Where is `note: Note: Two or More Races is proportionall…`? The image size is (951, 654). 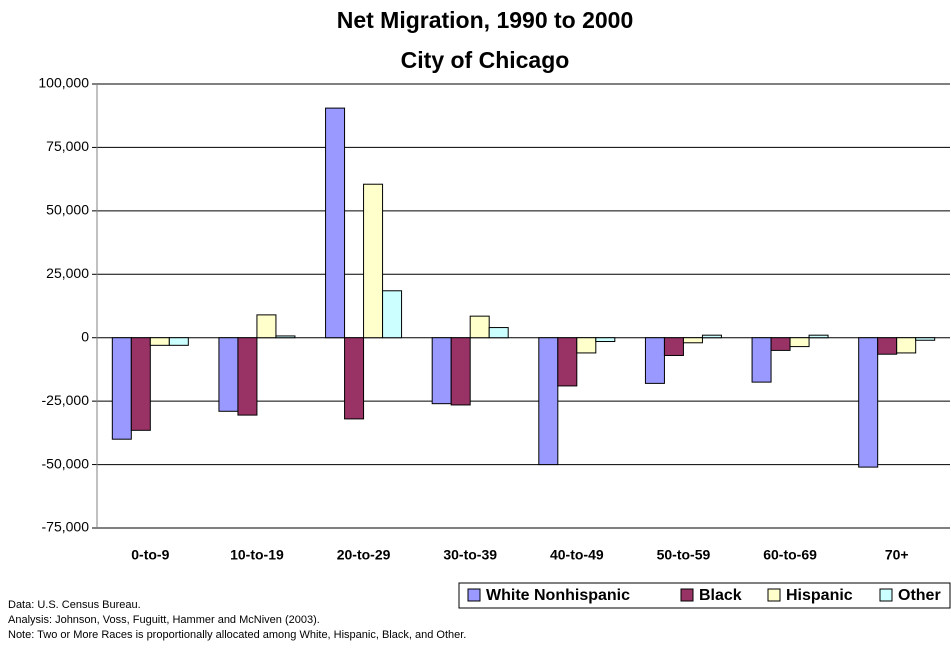 note: Note: Two or More Races is proportionall… is located at coordinates (237, 635).